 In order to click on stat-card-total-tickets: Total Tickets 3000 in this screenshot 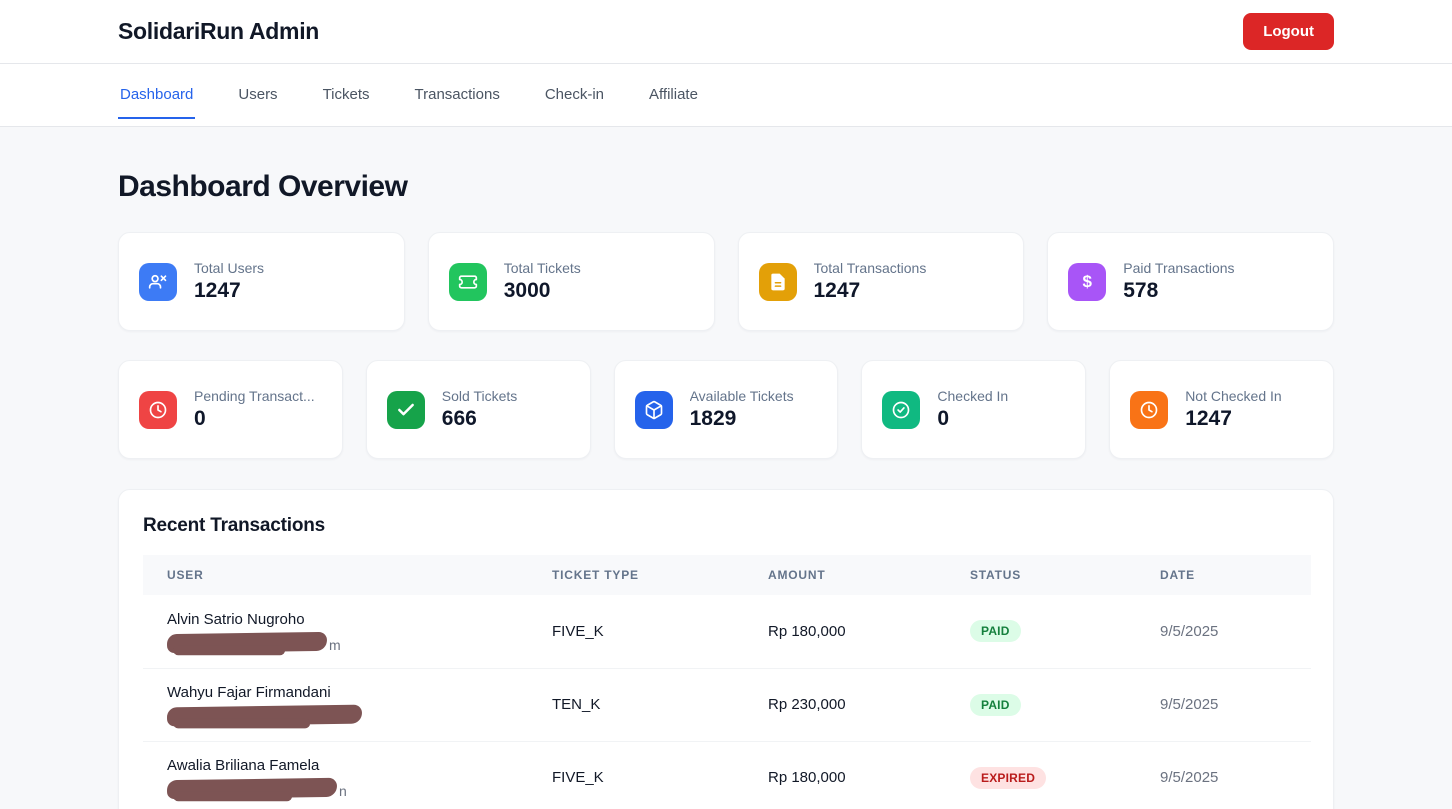, I will do `click(571, 281)`.